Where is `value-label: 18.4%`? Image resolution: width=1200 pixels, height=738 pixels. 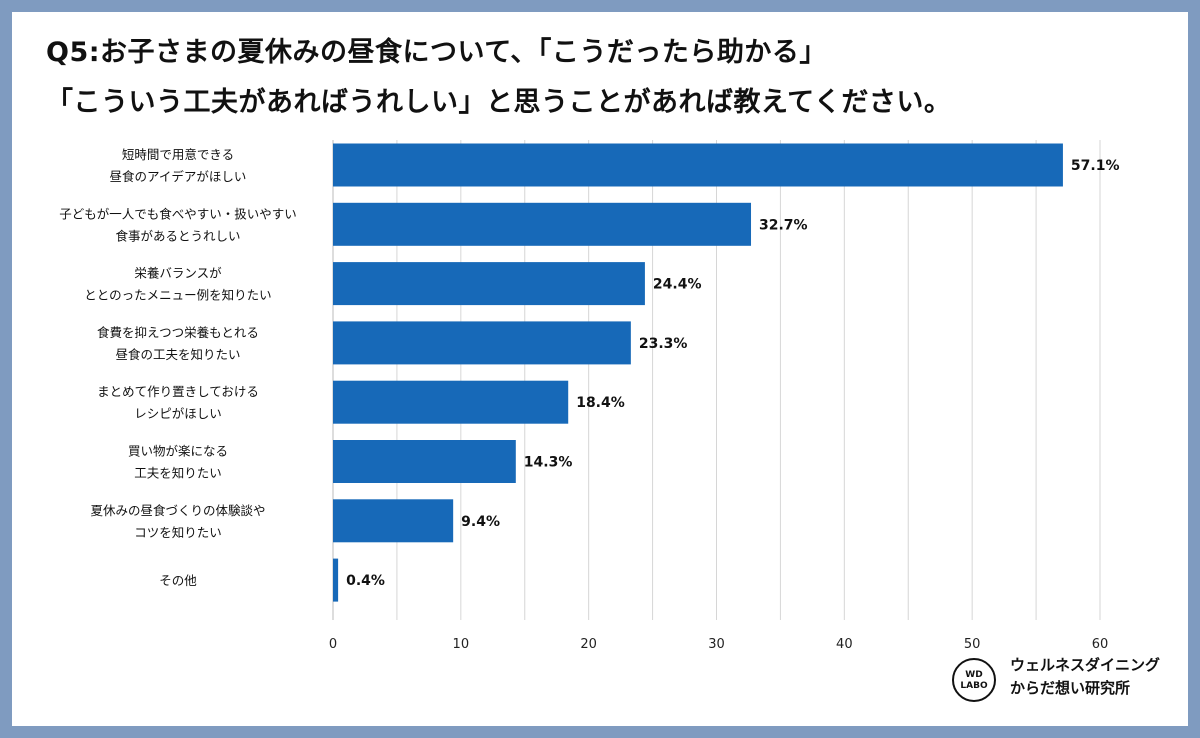 value-label: 18.4% is located at coordinates (600, 403).